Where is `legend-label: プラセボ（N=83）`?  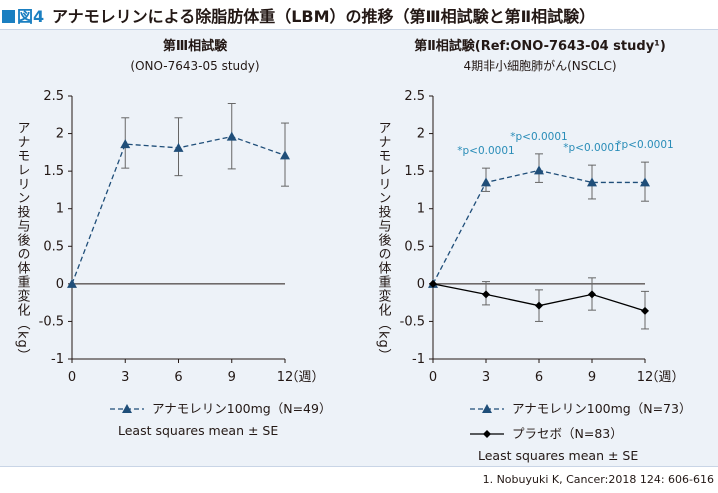
legend-label: プラセボ（N=83） is located at coordinates (567, 433).